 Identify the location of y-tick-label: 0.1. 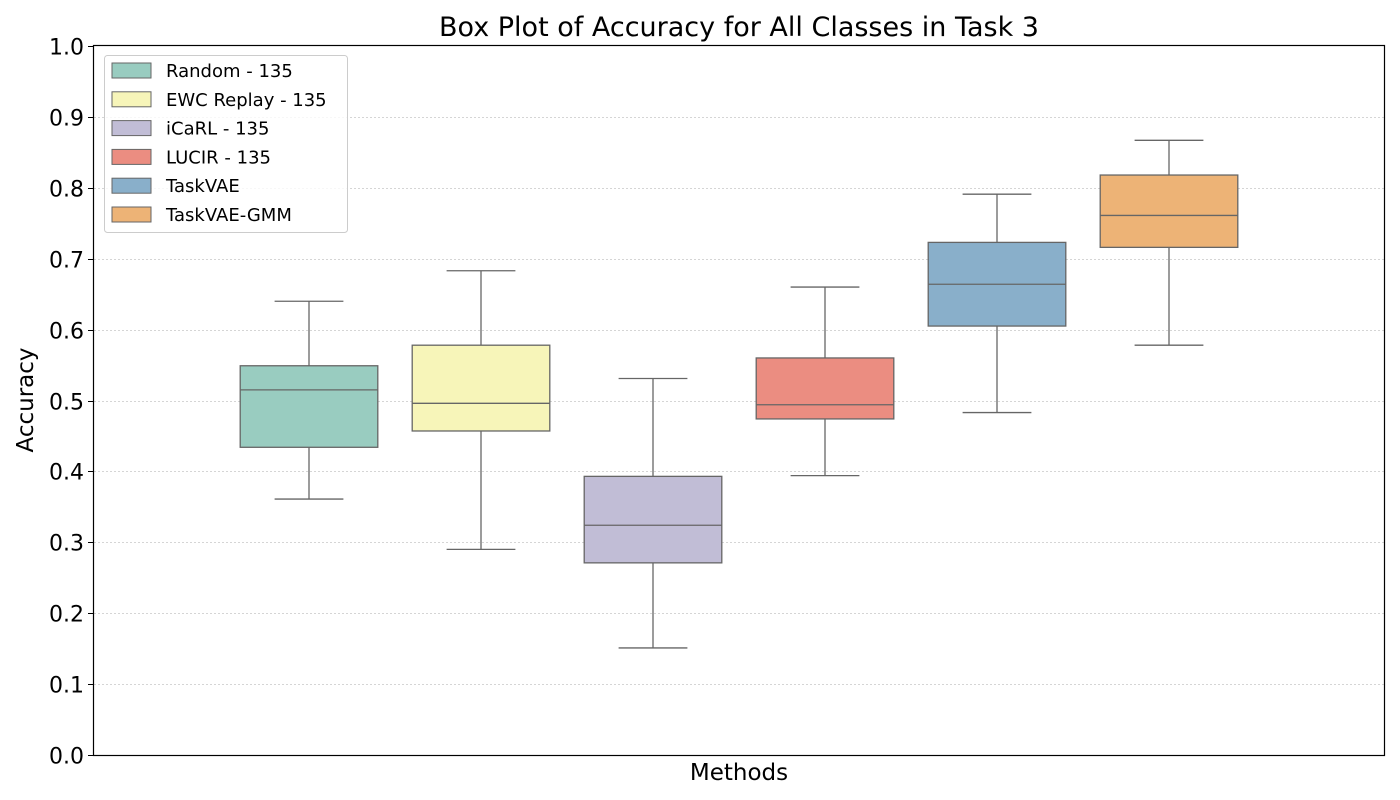
(66, 686).